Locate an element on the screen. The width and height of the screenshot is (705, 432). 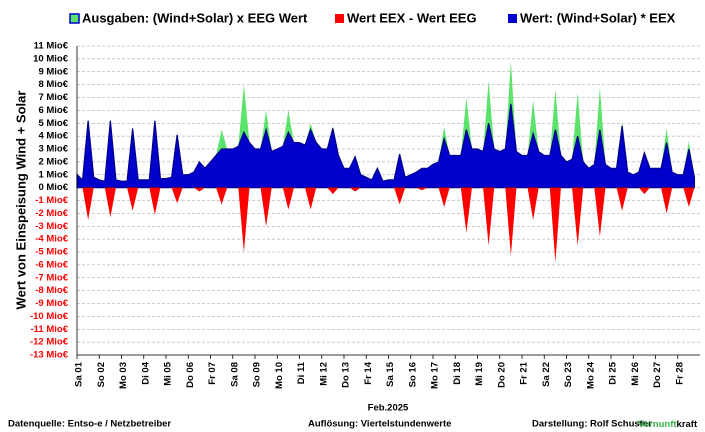
x-tick-label: Mi 12 is located at coordinates (323, 374).